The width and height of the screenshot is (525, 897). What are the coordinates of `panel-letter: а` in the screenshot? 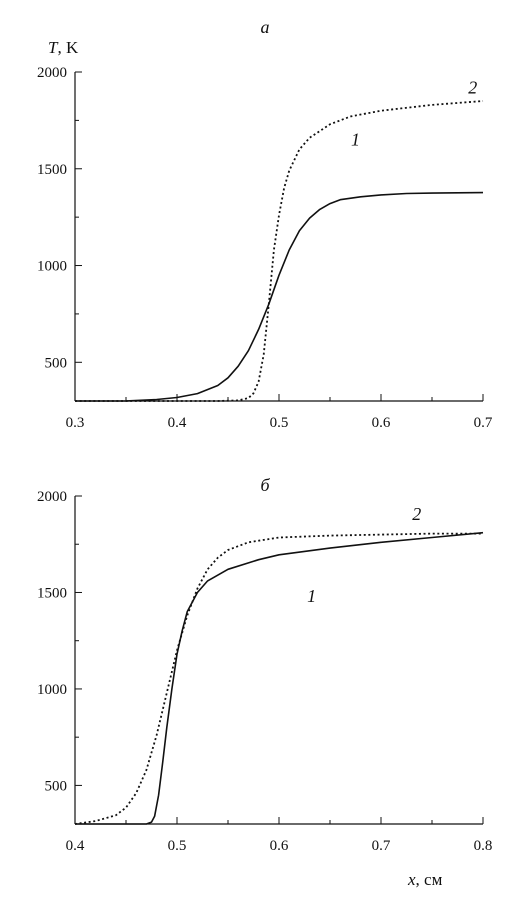 It's located at (265, 27).